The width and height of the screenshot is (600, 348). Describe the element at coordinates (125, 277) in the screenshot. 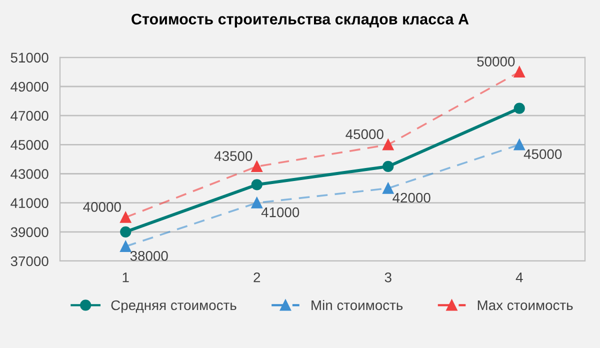

I see `x-tick-label: 1` at that location.